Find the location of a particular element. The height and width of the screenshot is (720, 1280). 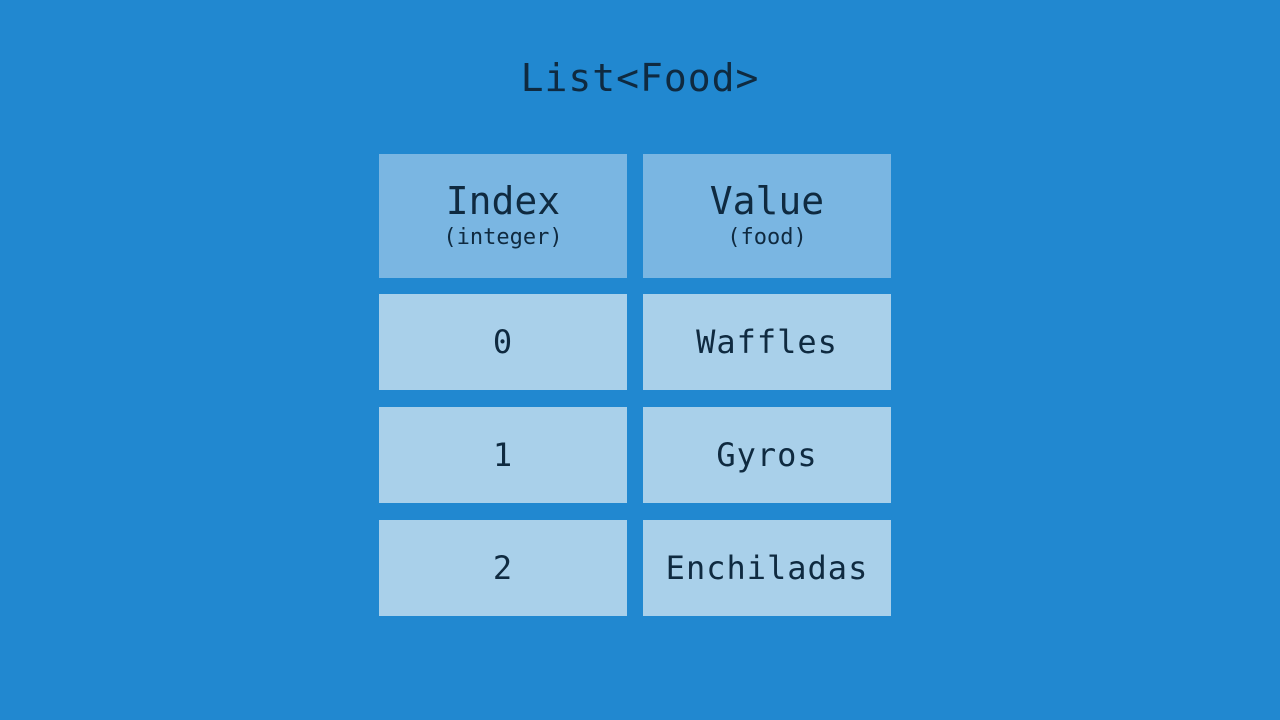

header-value: Value (food) is located at coordinates (767, 216).